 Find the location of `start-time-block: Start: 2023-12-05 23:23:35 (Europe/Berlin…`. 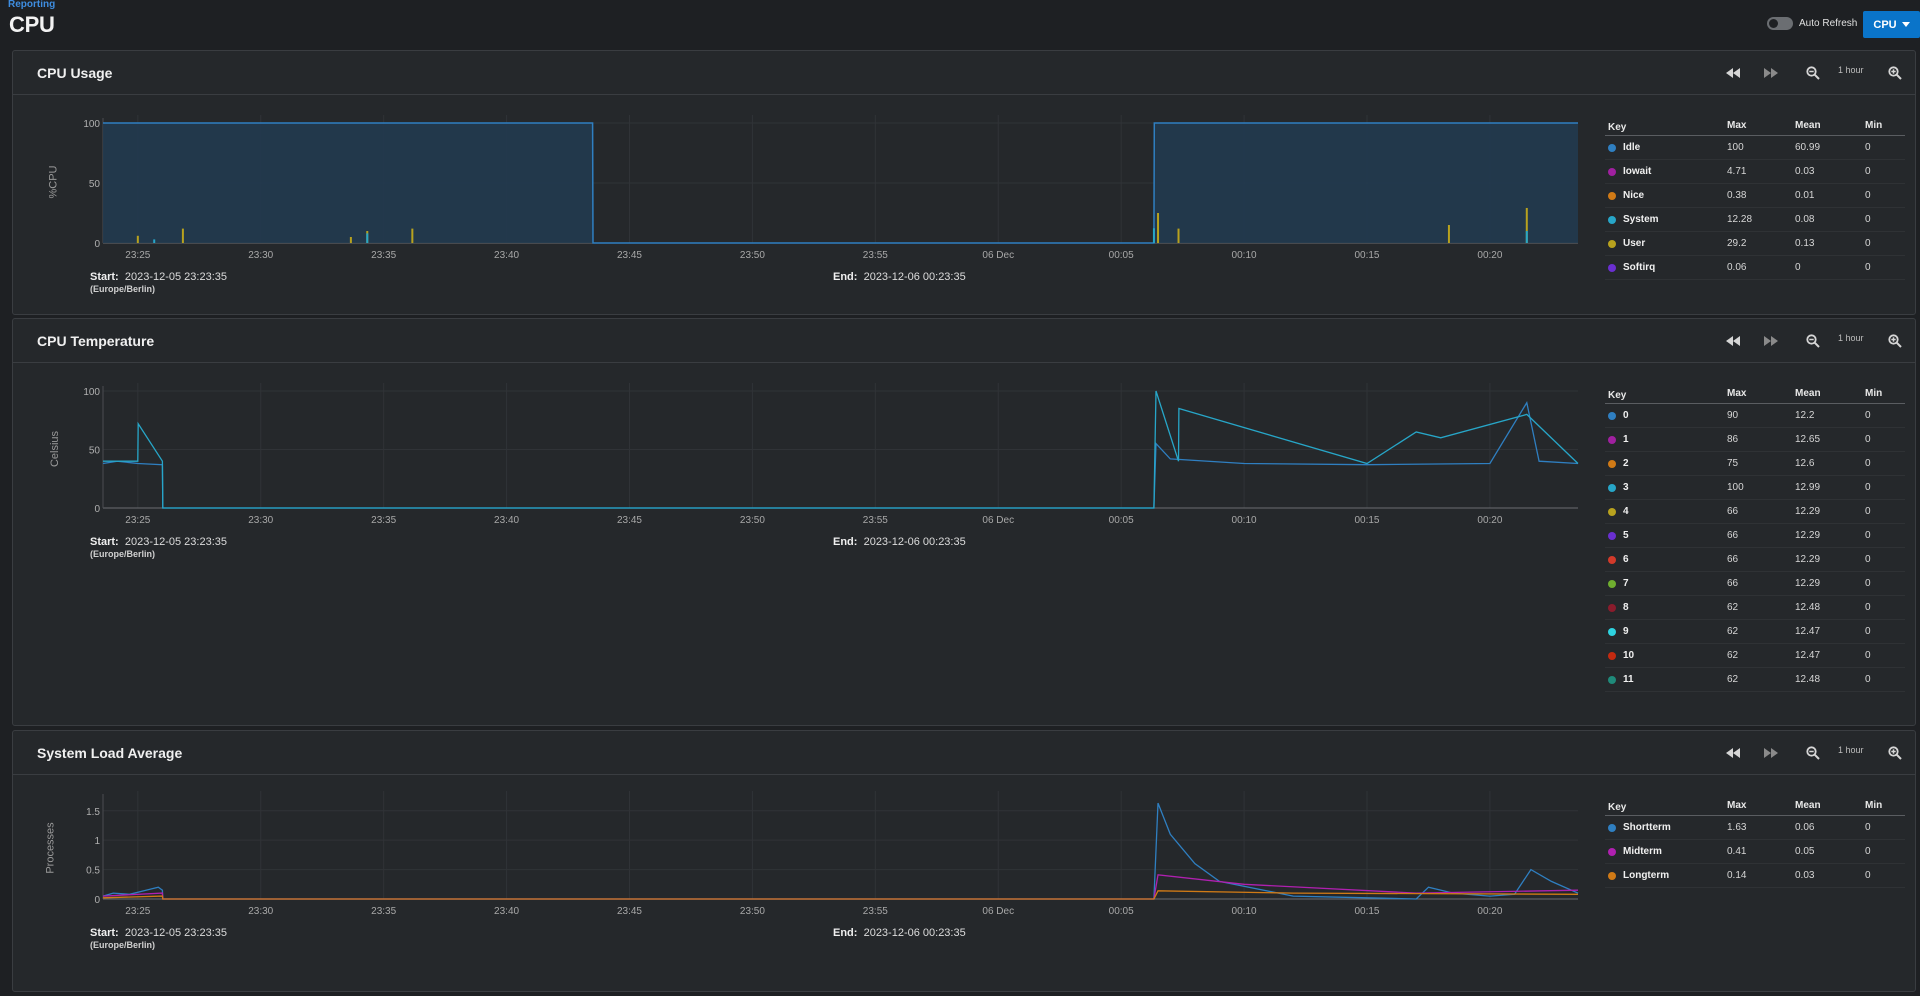

start-time-block: Start: 2023-12-05 23:23:35 (Europe/Berlin… is located at coordinates (158, 939).